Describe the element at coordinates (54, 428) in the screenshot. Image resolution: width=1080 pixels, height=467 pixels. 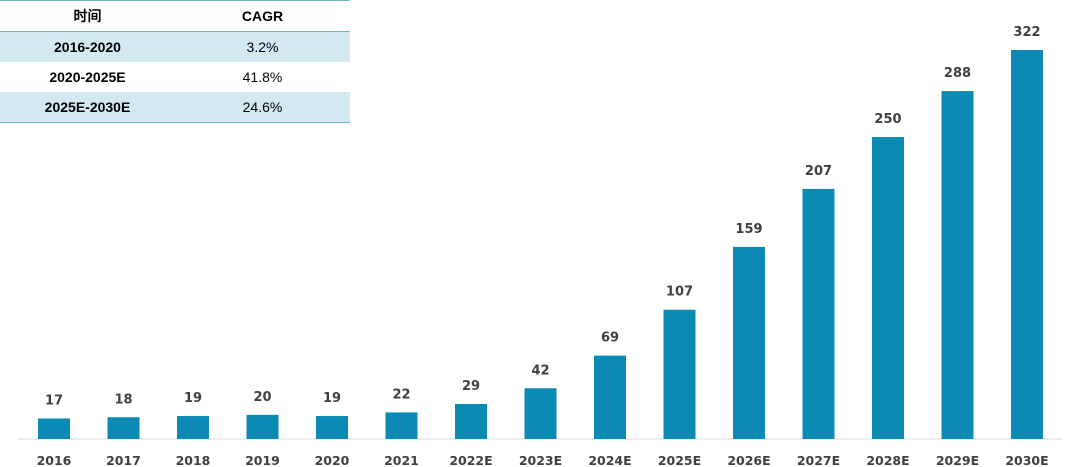
I see `bar-2016` at that location.